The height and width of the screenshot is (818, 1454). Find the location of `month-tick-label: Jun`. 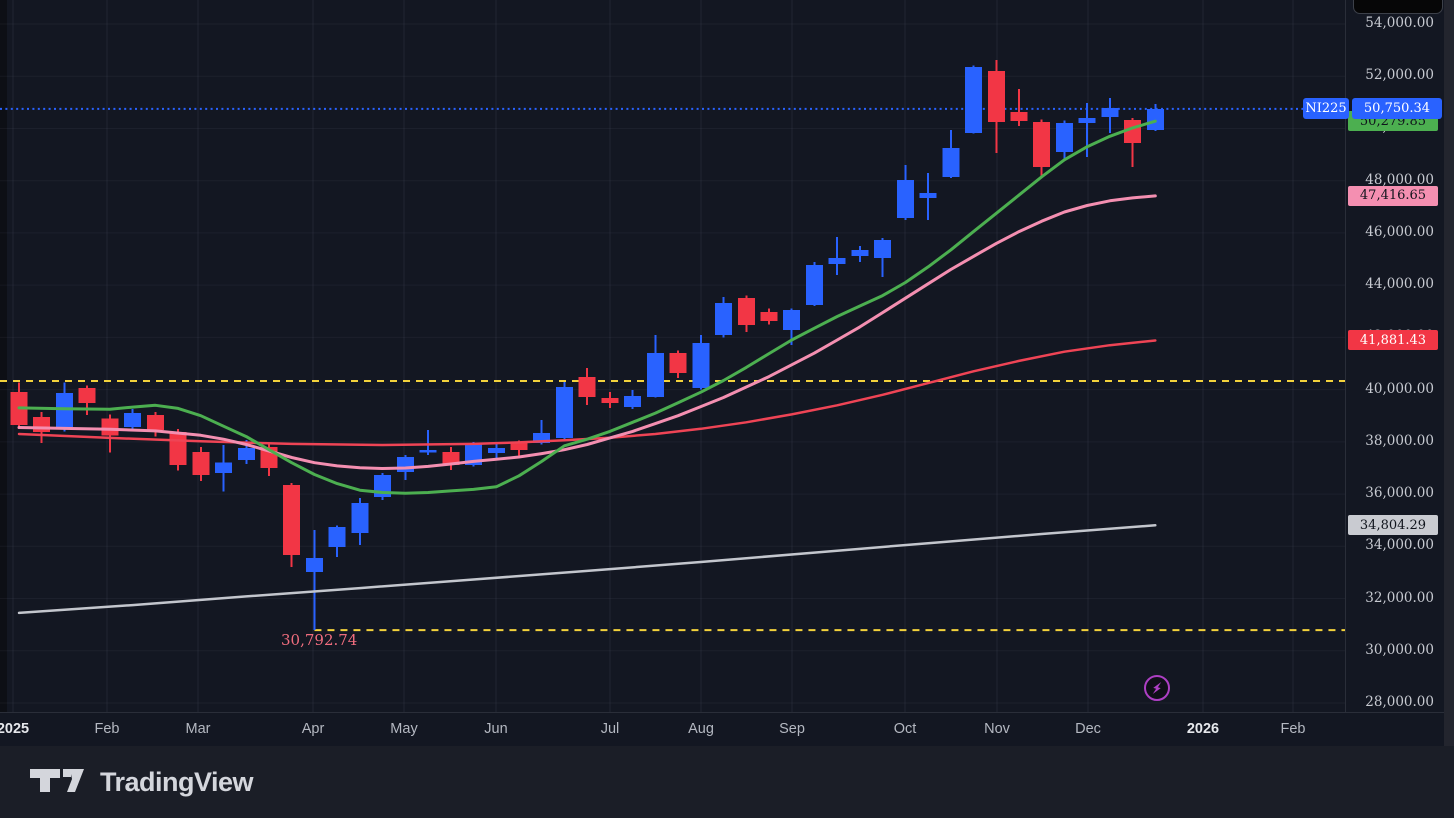

month-tick-label: Jun is located at coordinates (496, 729).